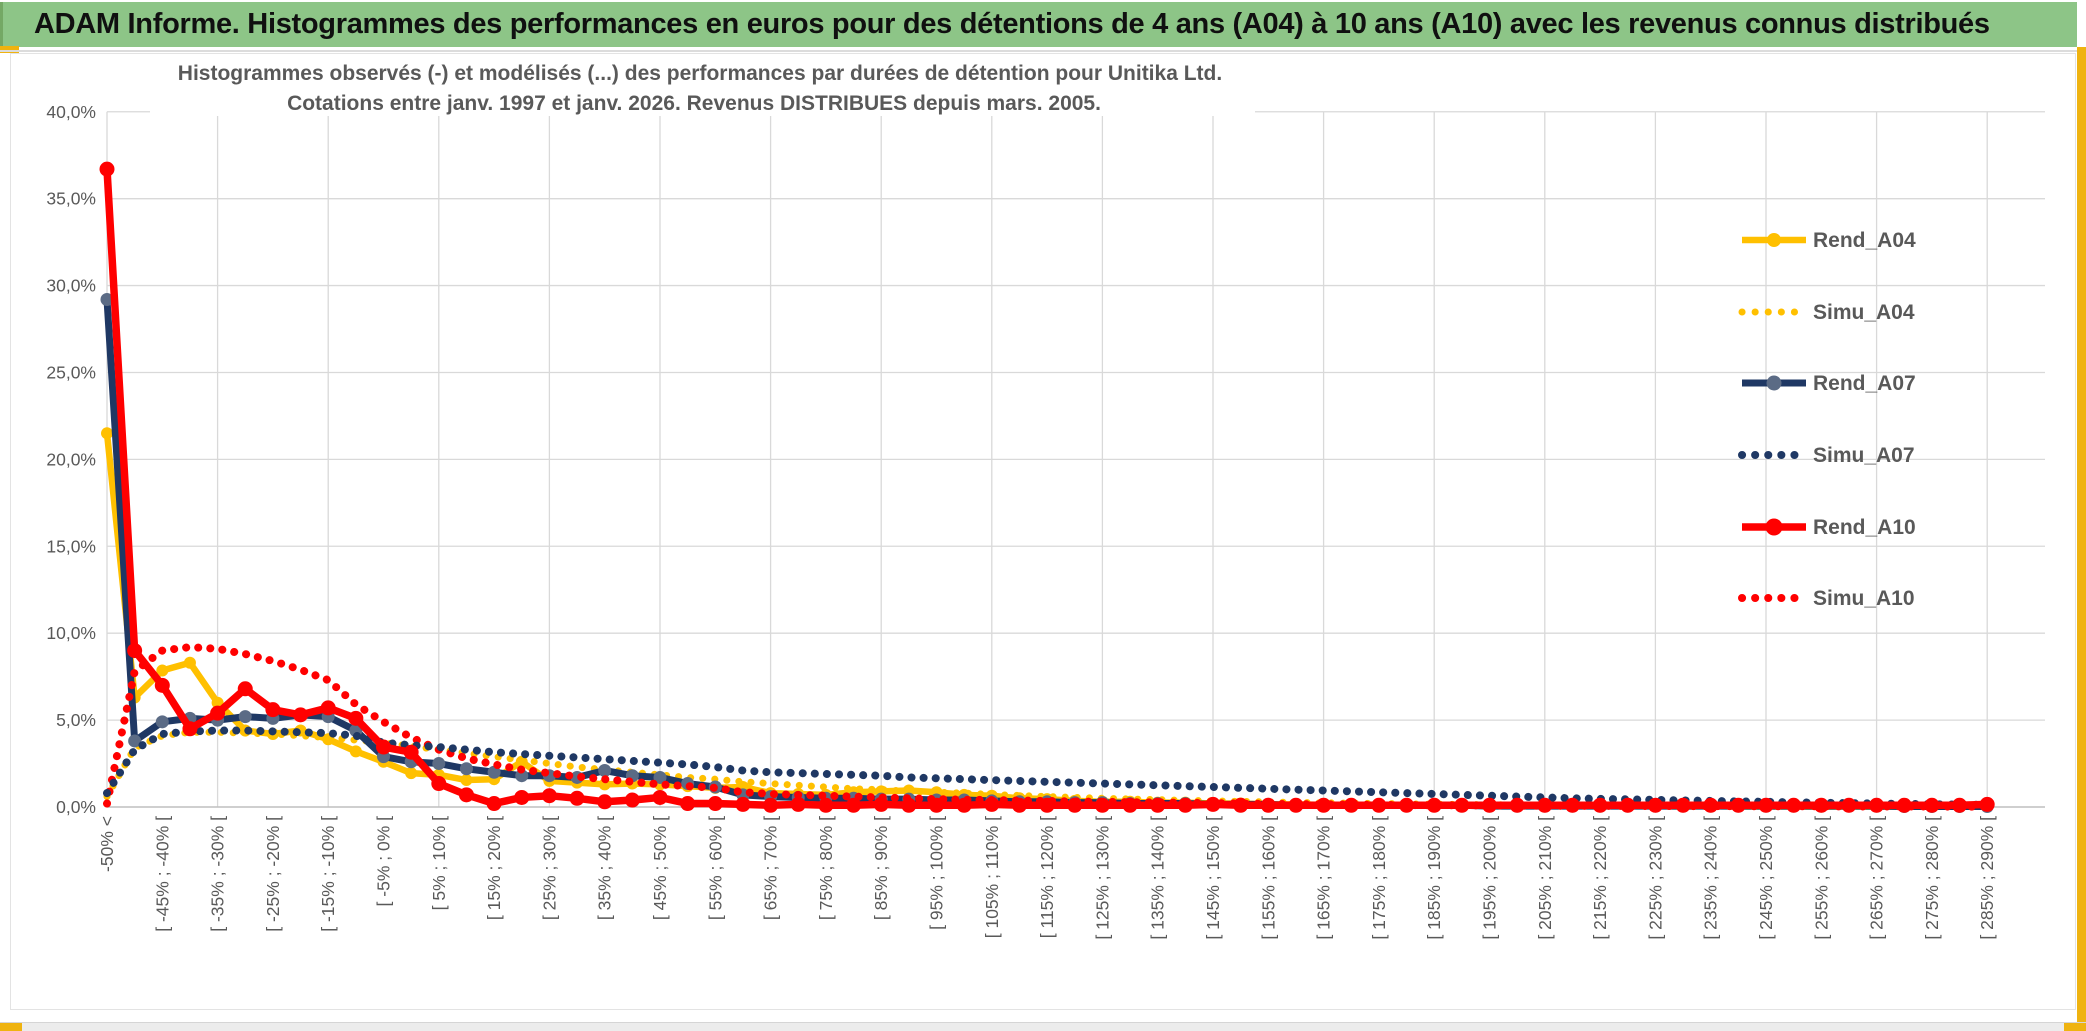 This screenshot has width=2086, height=1031. I want to click on svg-text: [ 105% ; 110% [, so click(992, 877).